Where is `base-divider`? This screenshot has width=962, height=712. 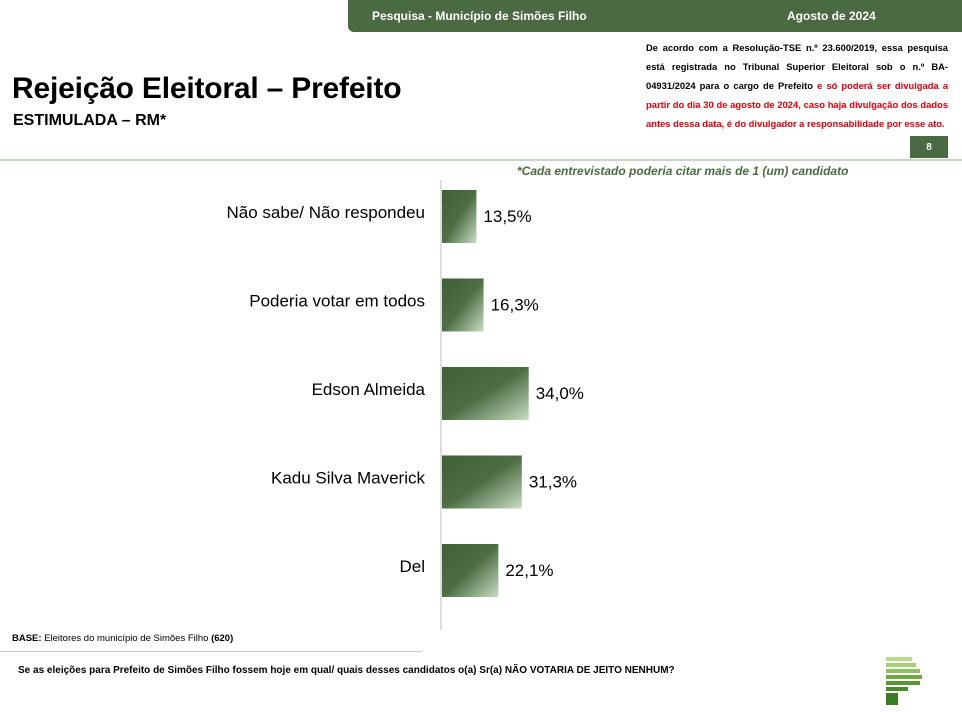 base-divider is located at coordinates (211, 651).